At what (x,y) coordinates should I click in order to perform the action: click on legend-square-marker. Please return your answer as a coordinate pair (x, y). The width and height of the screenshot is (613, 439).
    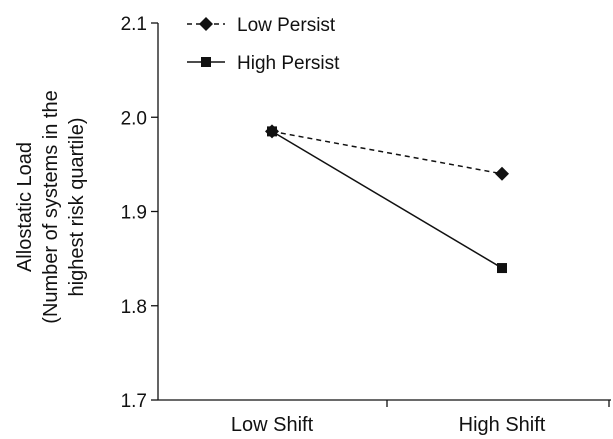
    Looking at the image, I should click on (206, 62).